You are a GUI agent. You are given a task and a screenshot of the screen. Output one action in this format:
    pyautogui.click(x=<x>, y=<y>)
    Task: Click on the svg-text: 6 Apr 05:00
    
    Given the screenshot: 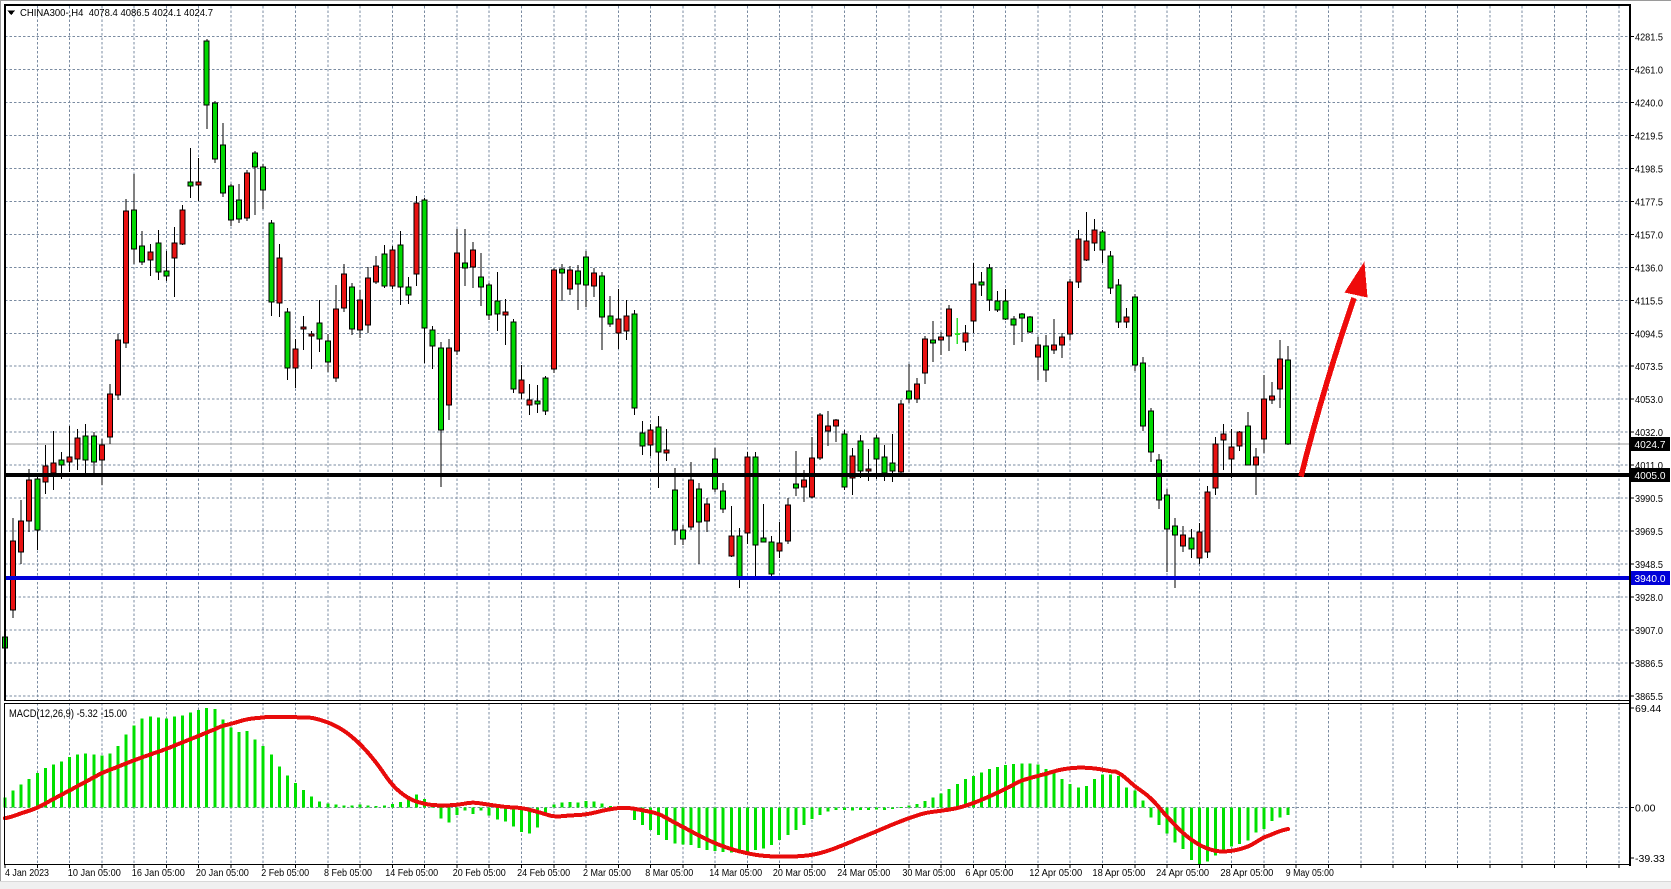 What is the action you would take?
    pyautogui.click(x=989, y=873)
    